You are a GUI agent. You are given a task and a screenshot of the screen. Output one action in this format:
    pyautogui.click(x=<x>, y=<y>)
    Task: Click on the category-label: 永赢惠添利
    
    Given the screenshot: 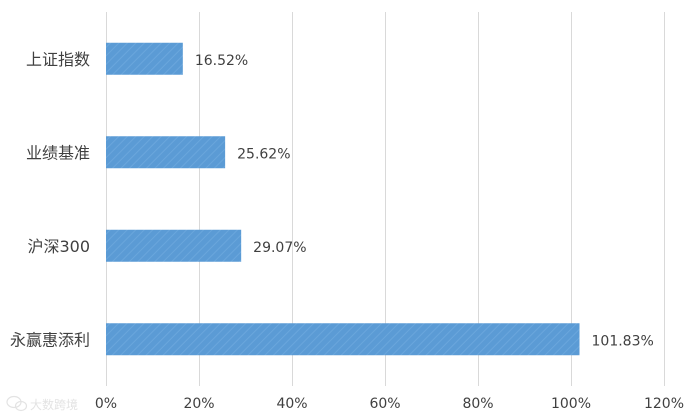 What is the action you would take?
    pyautogui.click(x=50, y=339)
    